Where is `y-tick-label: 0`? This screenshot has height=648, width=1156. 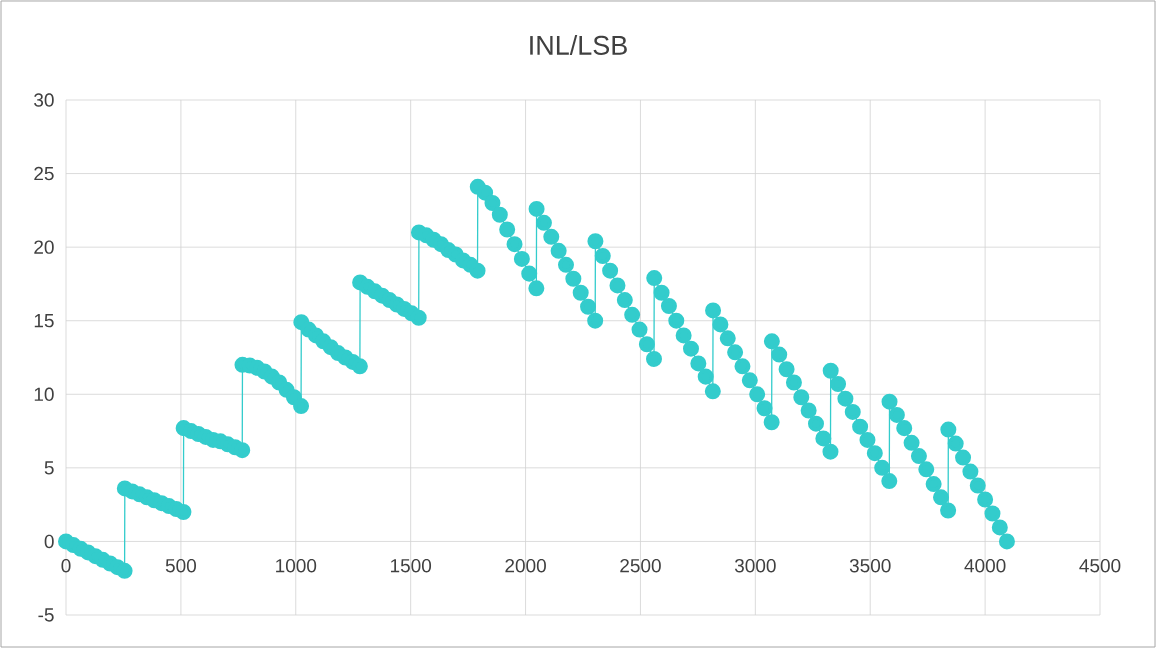
y-tick-label: 0 is located at coordinates (49, 541).